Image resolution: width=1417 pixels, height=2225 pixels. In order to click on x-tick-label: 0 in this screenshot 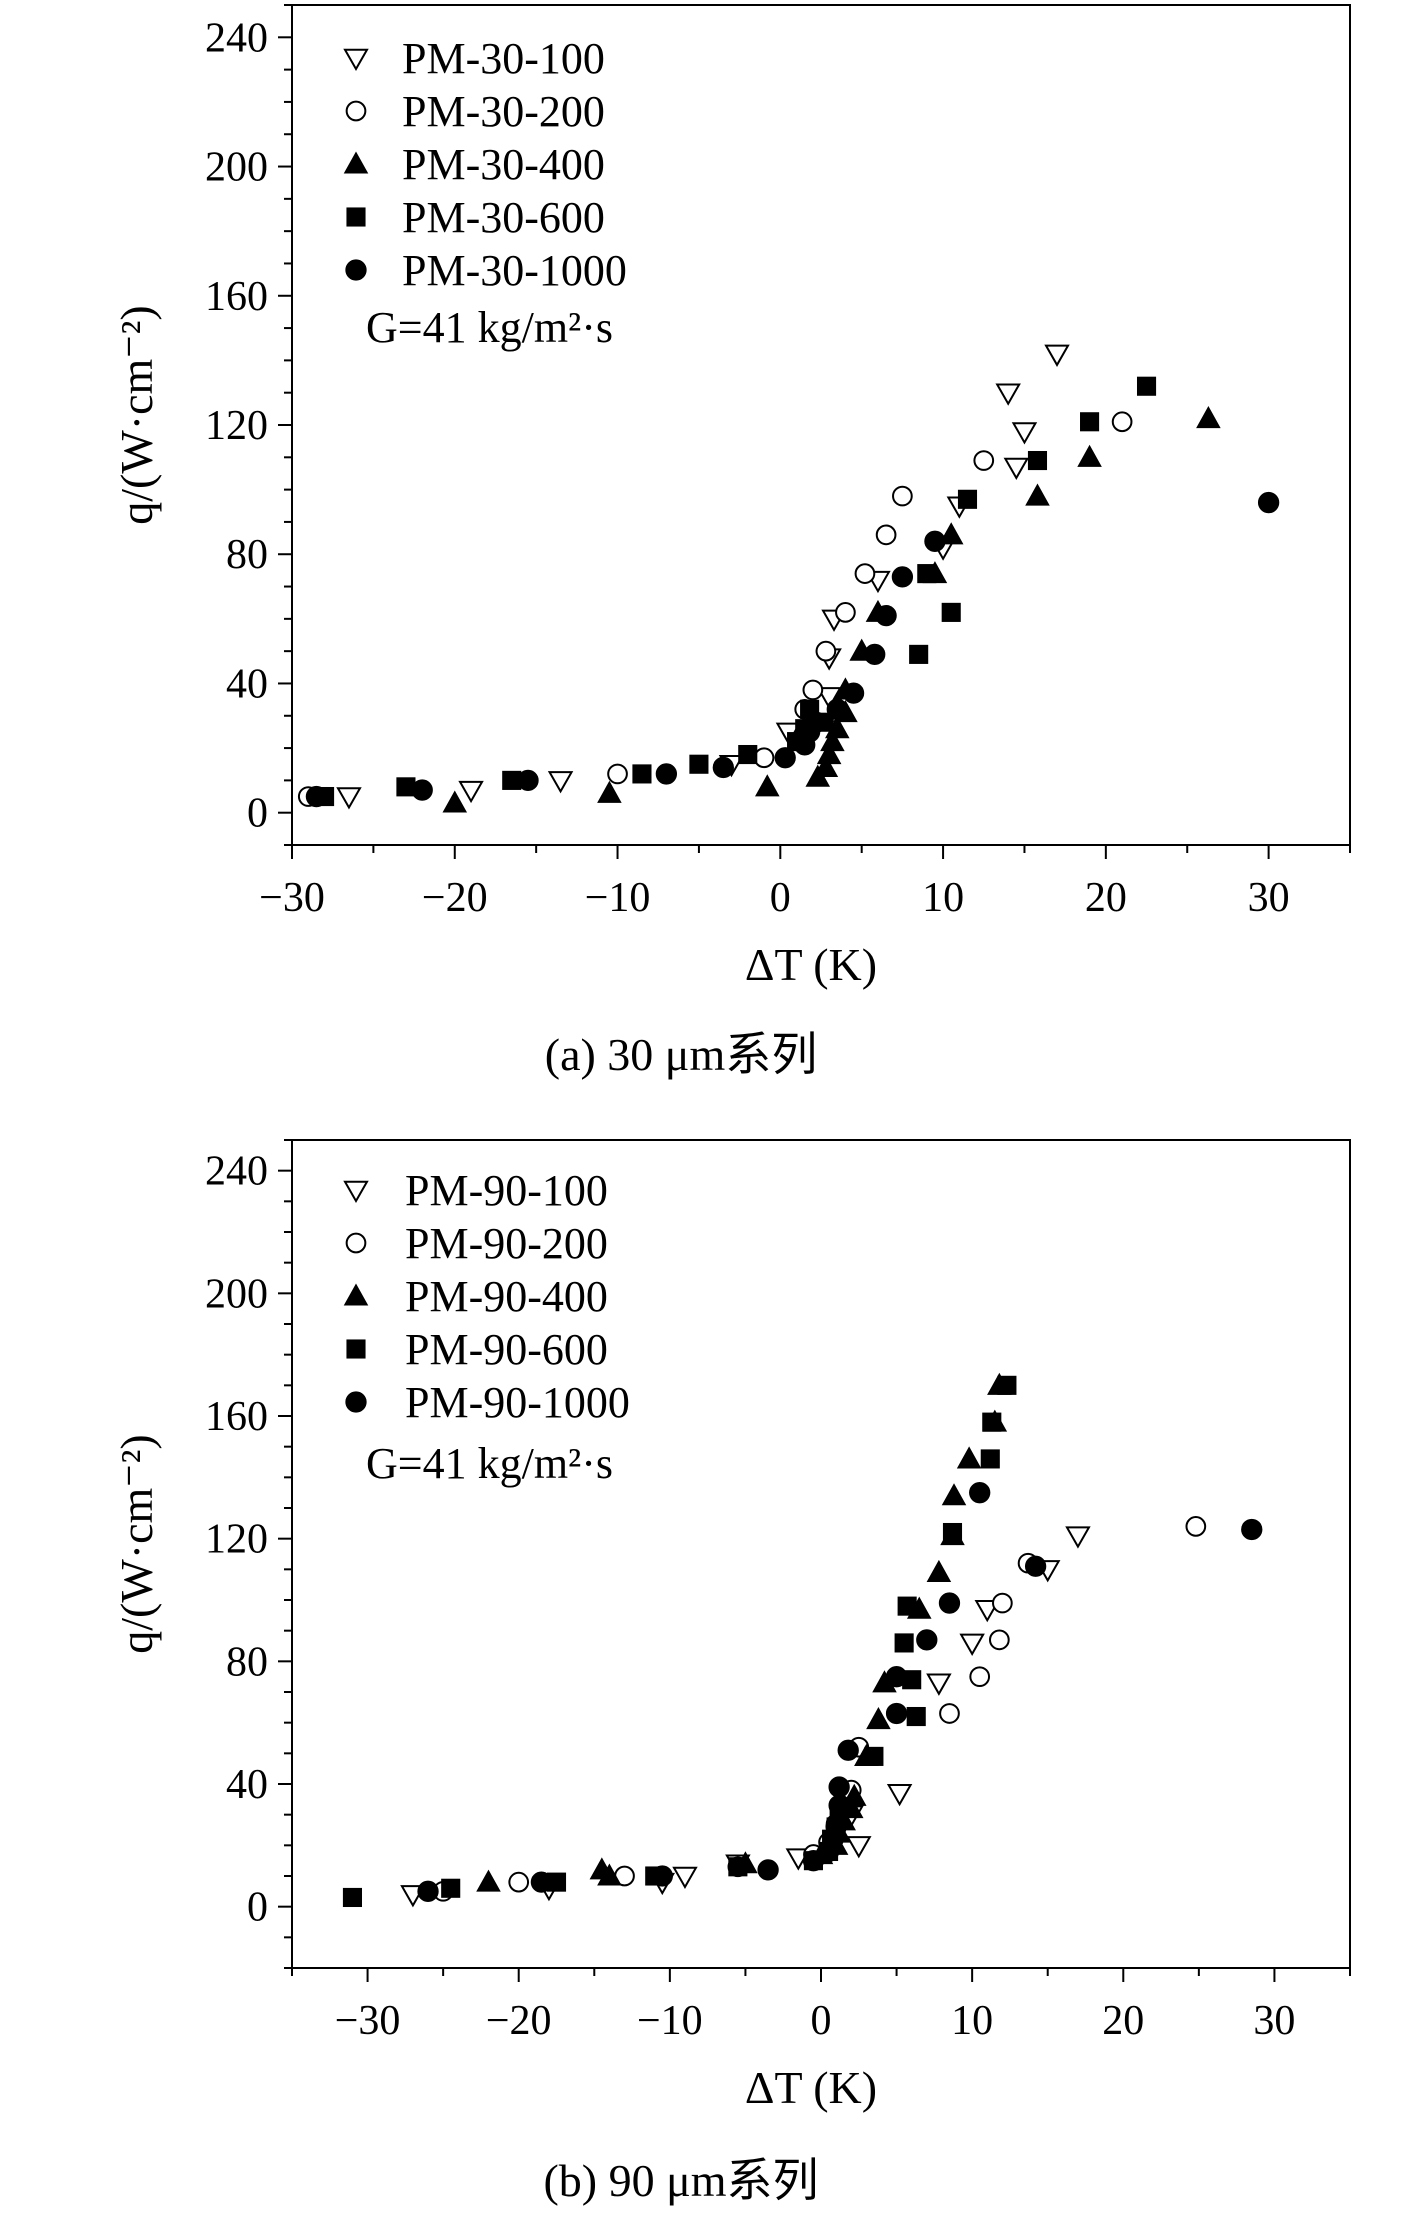, I will do `click(780, 898)`.